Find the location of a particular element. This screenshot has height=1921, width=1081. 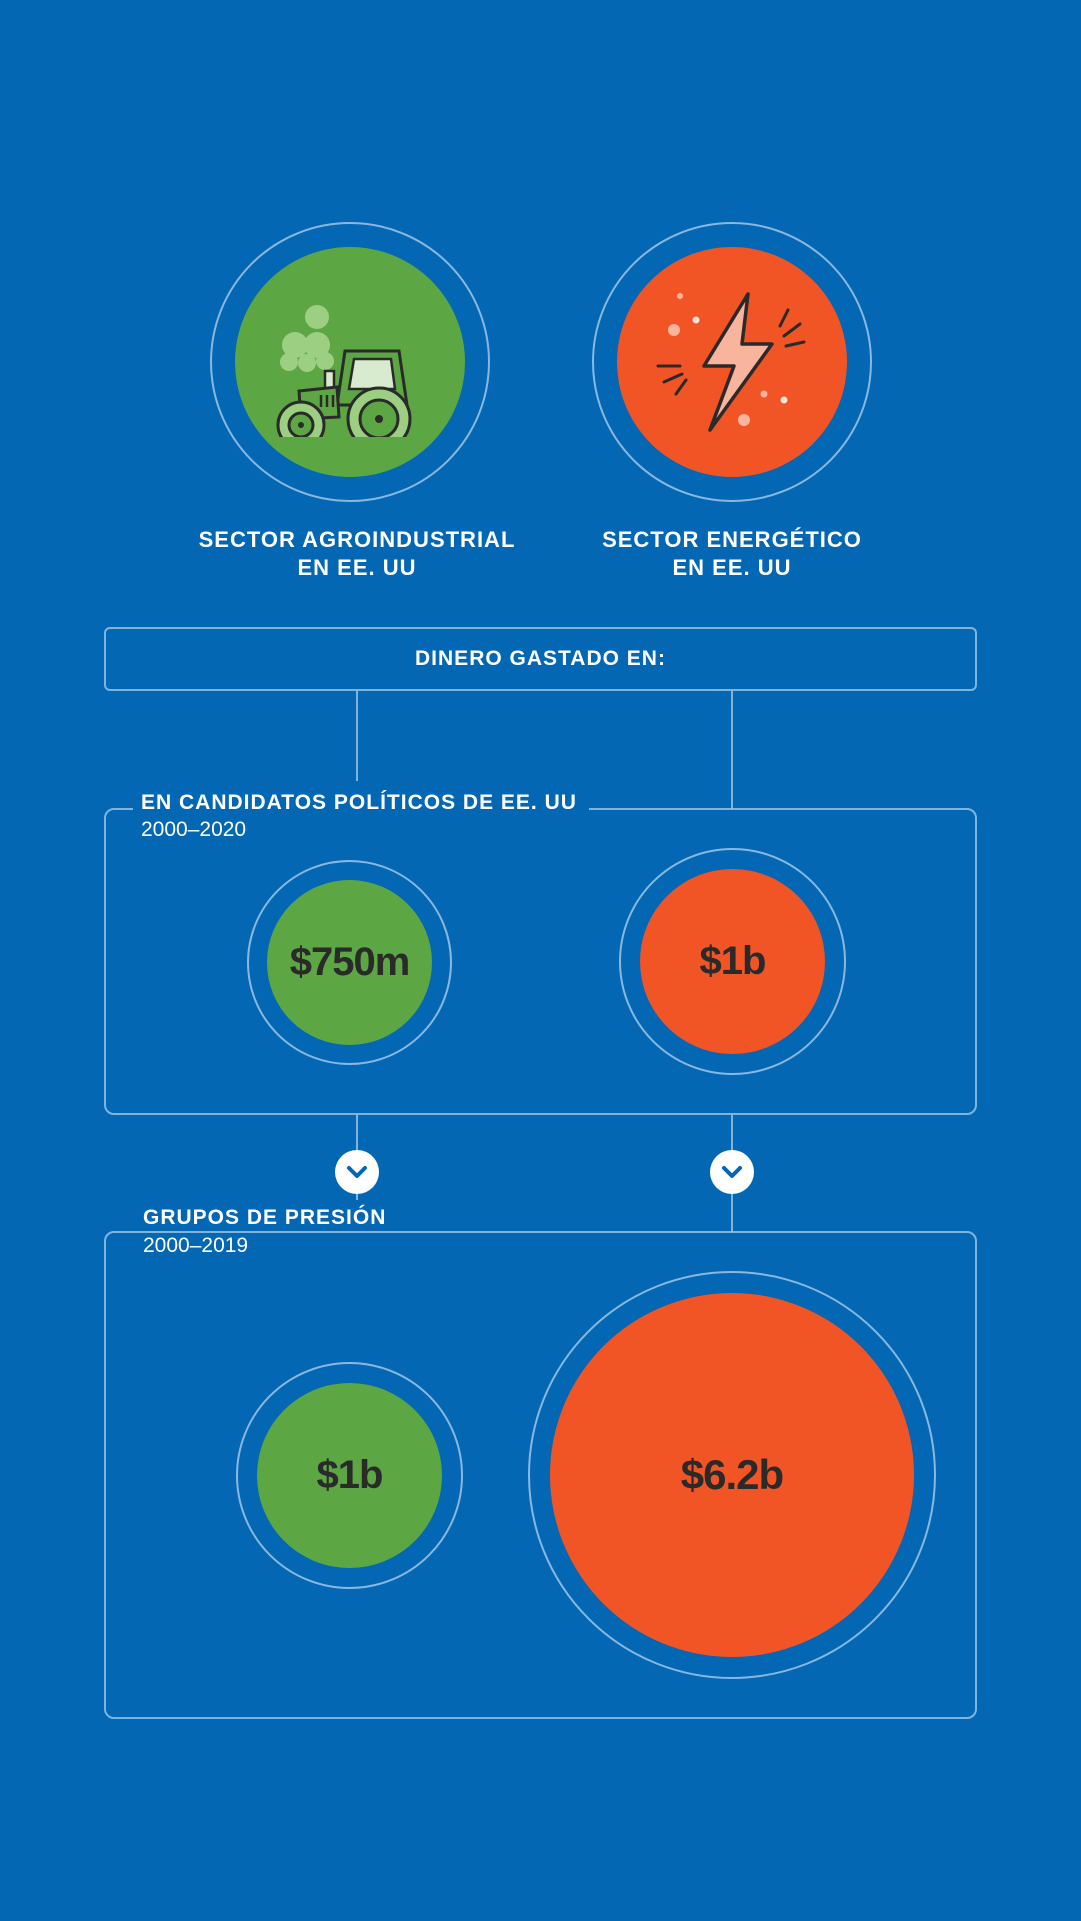

money-spent-label: DINERO GASTADO EN: is located at coordinates (540, 658).